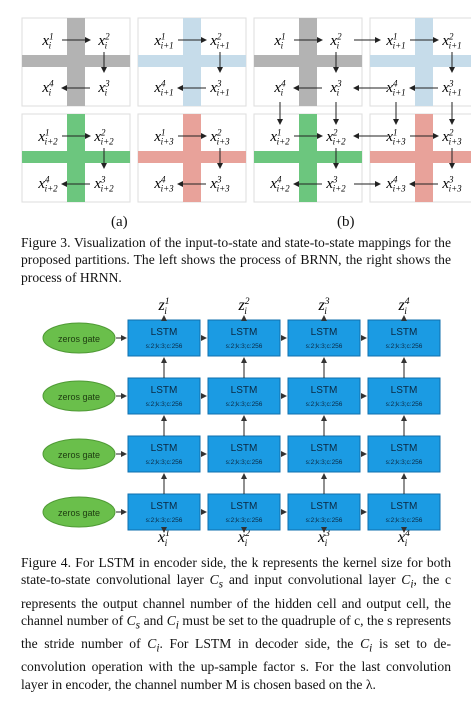 The image size is (471, 719). Describe the element at coordinates (335, 40) in the screenshot. I see `cell-1-0-1: x2 i` at that location.